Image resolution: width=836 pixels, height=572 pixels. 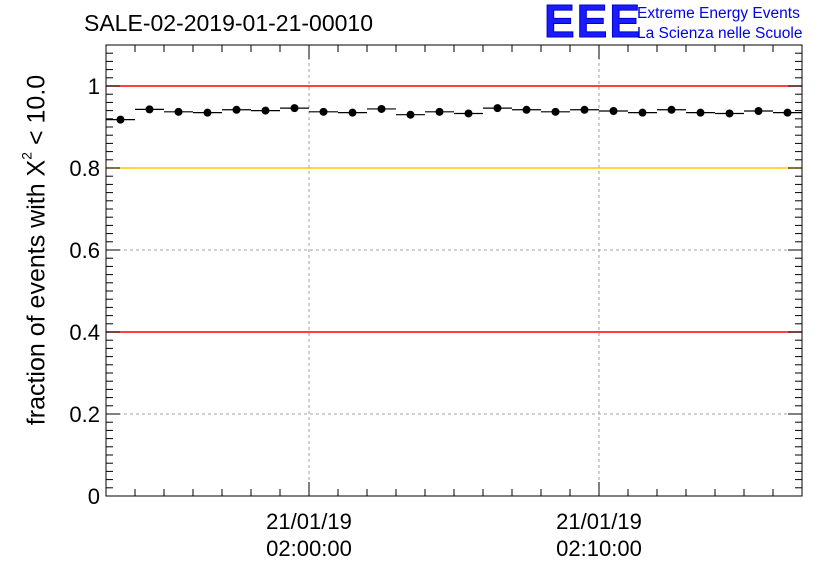 I want to click on y-axis-label: fraction of events with X2 < 10.0, so click(x=34, y=250).